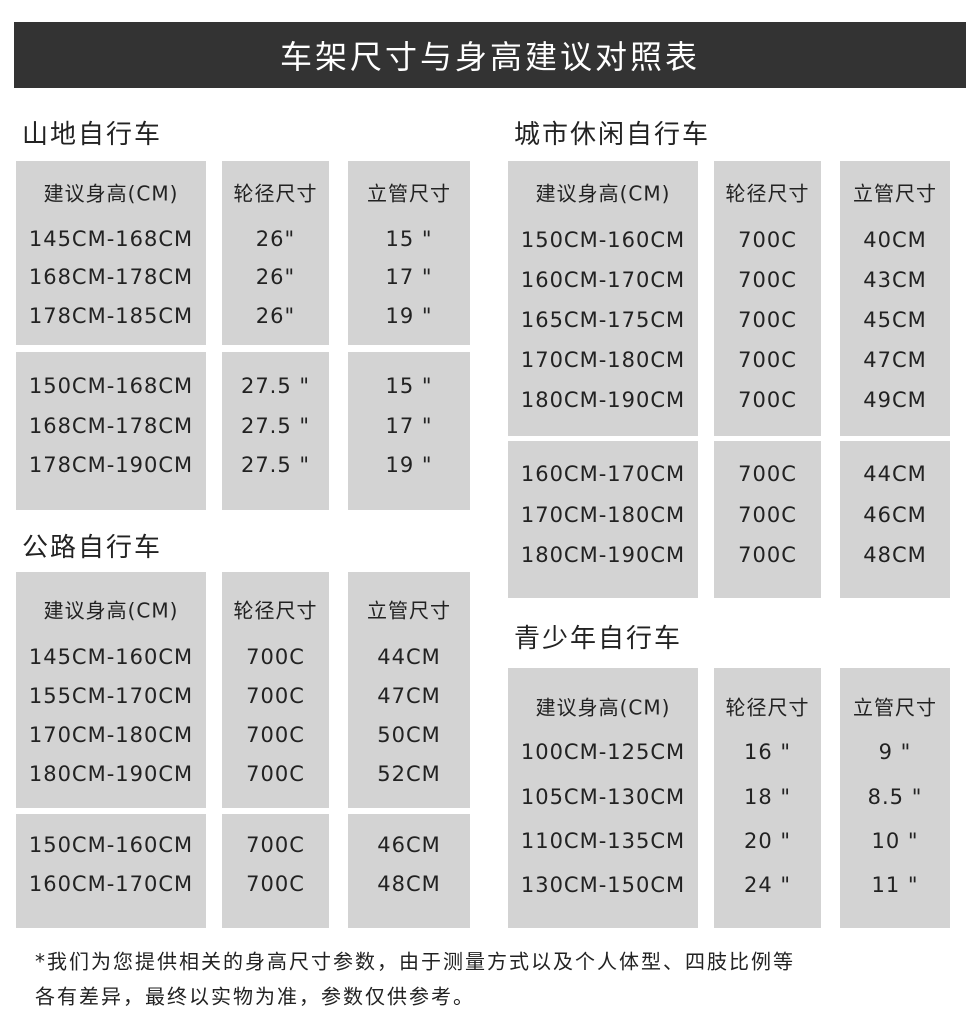  Describe the element at coordinates (111, 316) in the screenshot. I see `table-cell: 178CM-185CM` at that location.